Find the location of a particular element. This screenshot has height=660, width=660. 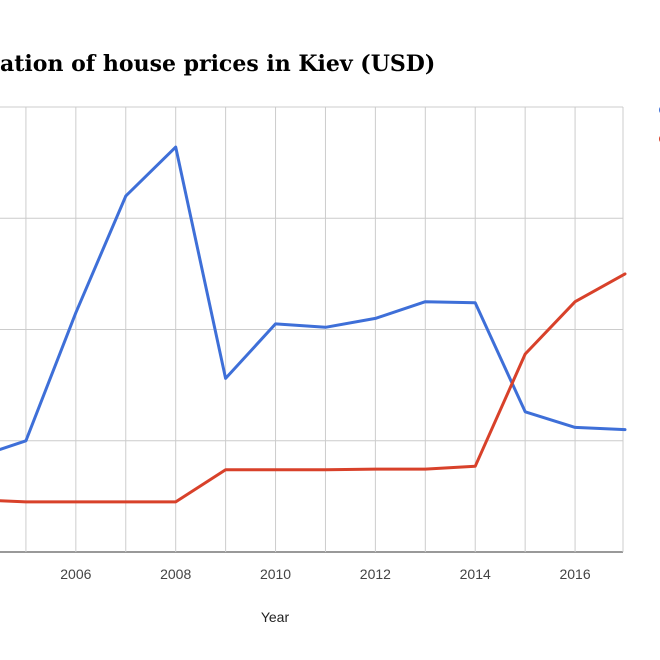

x-tick-label: 2016 is located at coordinates (574, 574).